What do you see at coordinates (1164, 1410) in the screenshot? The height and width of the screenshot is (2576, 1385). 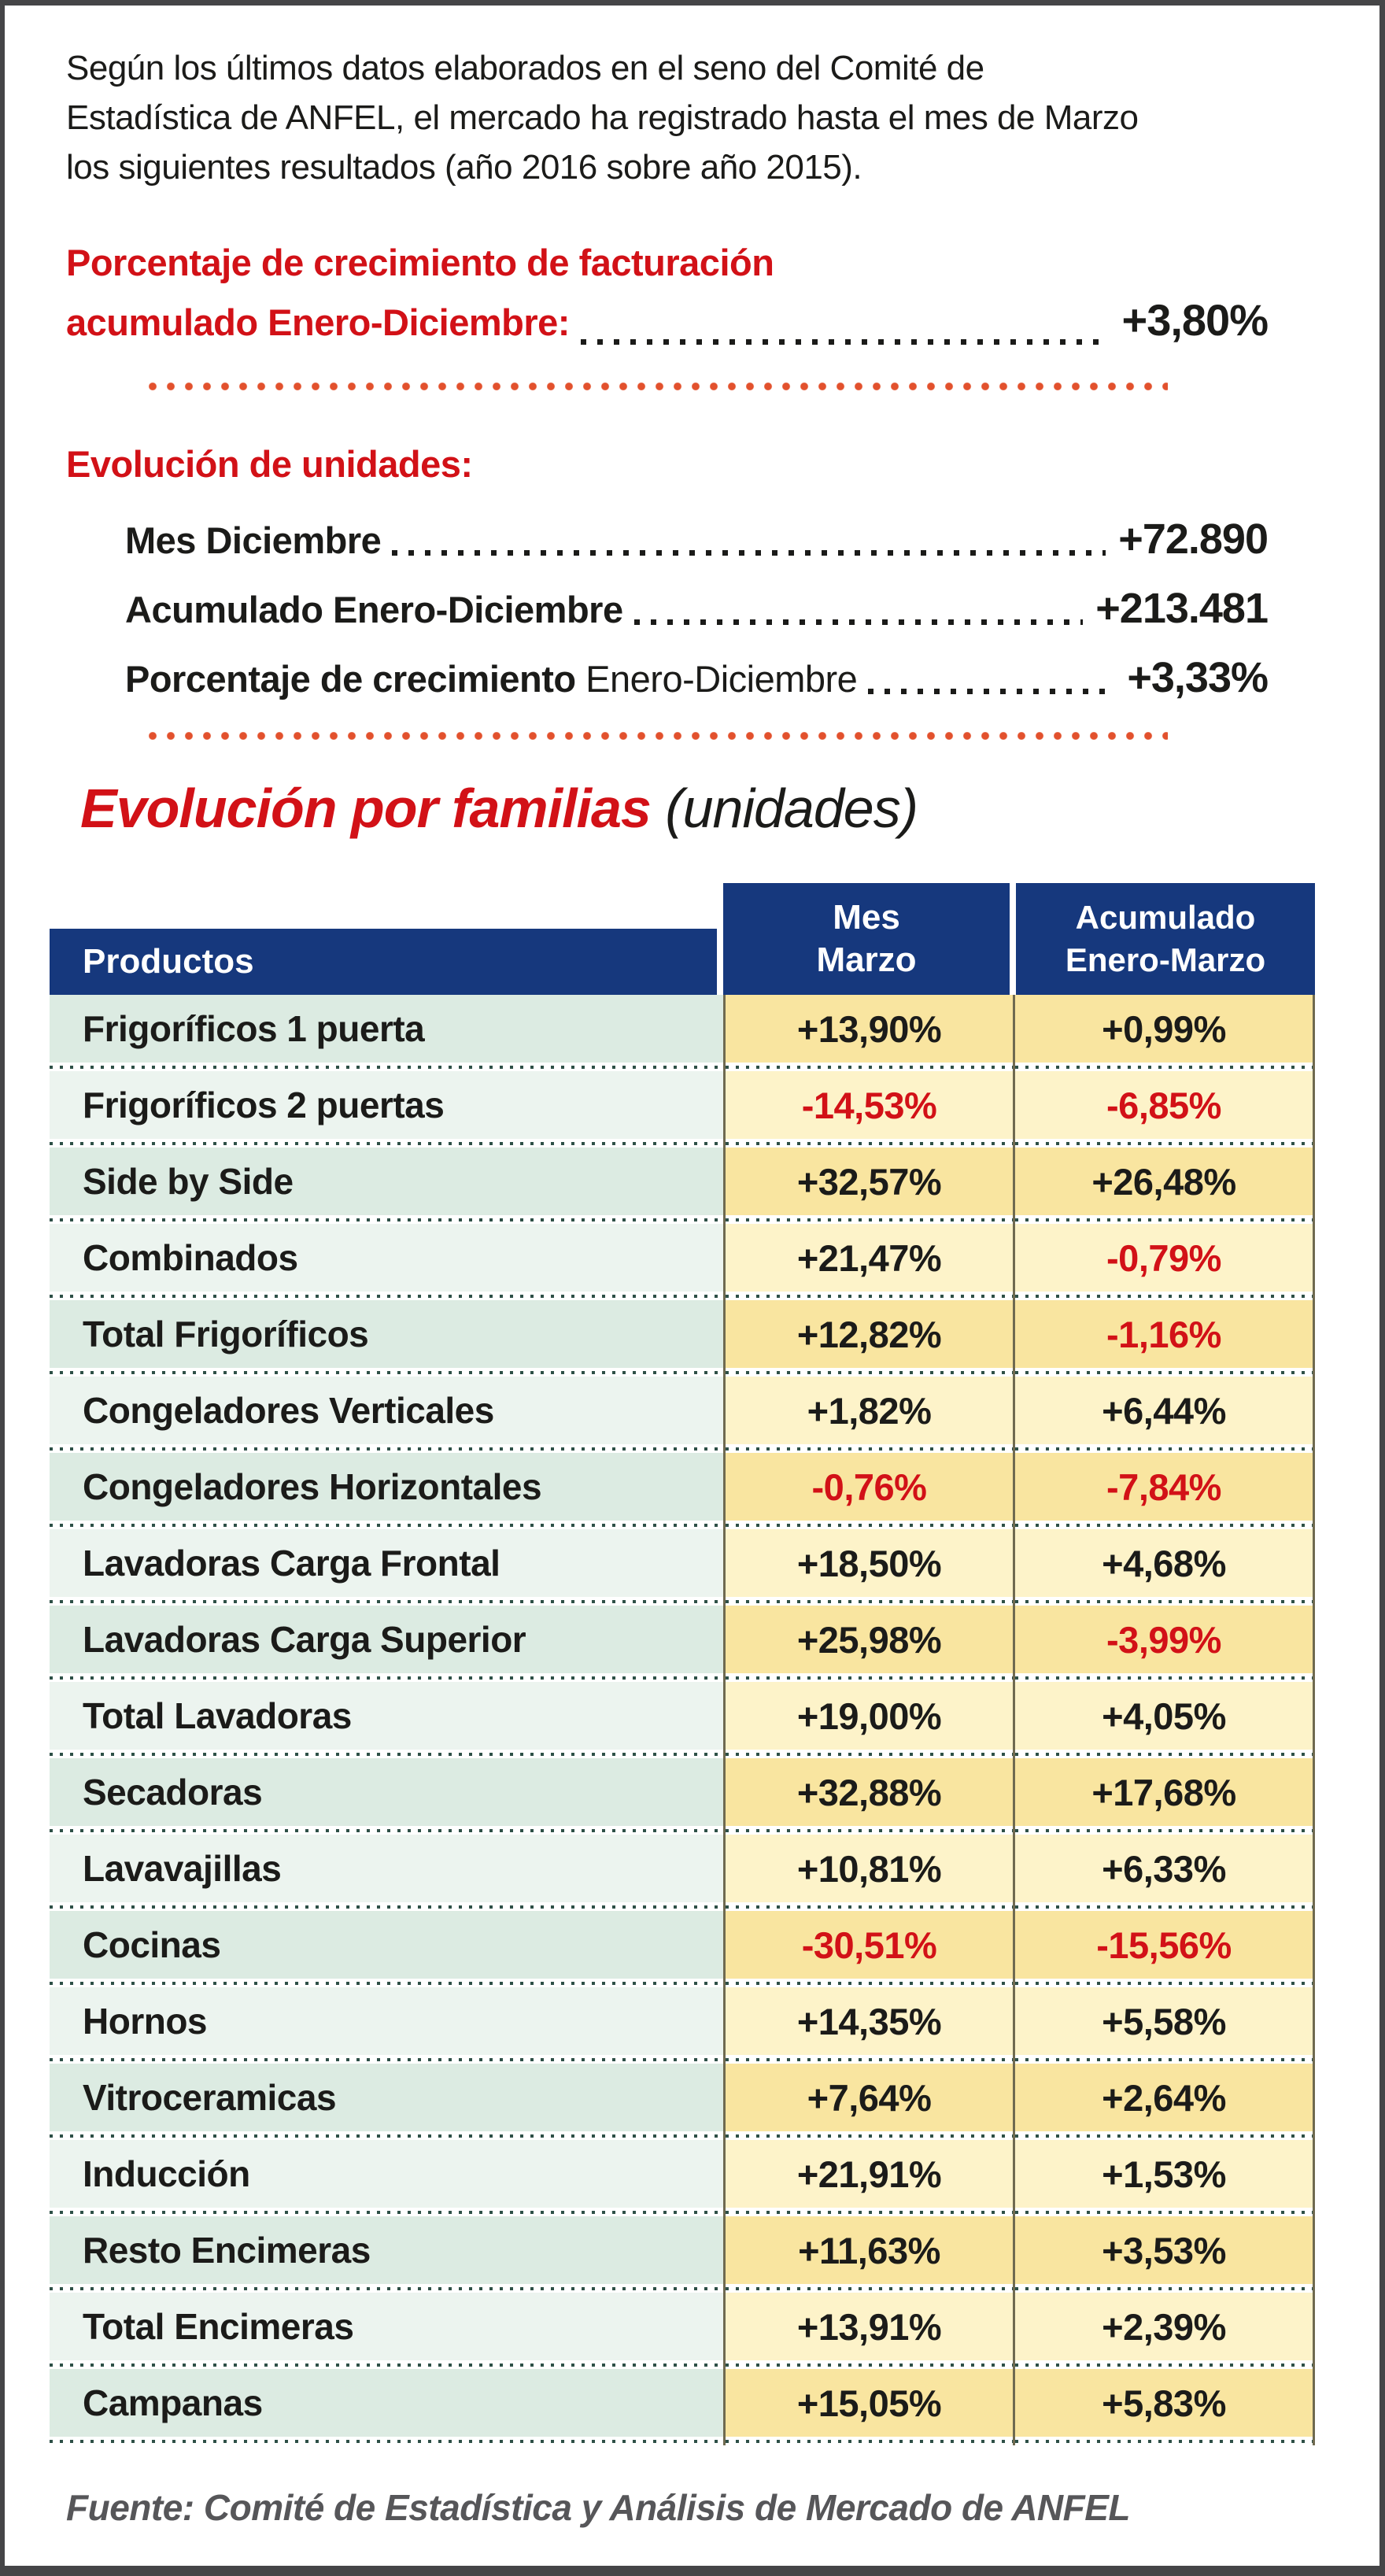 I see `acumulado-cell: +6,44%` at bounding box center [1164, 1410].